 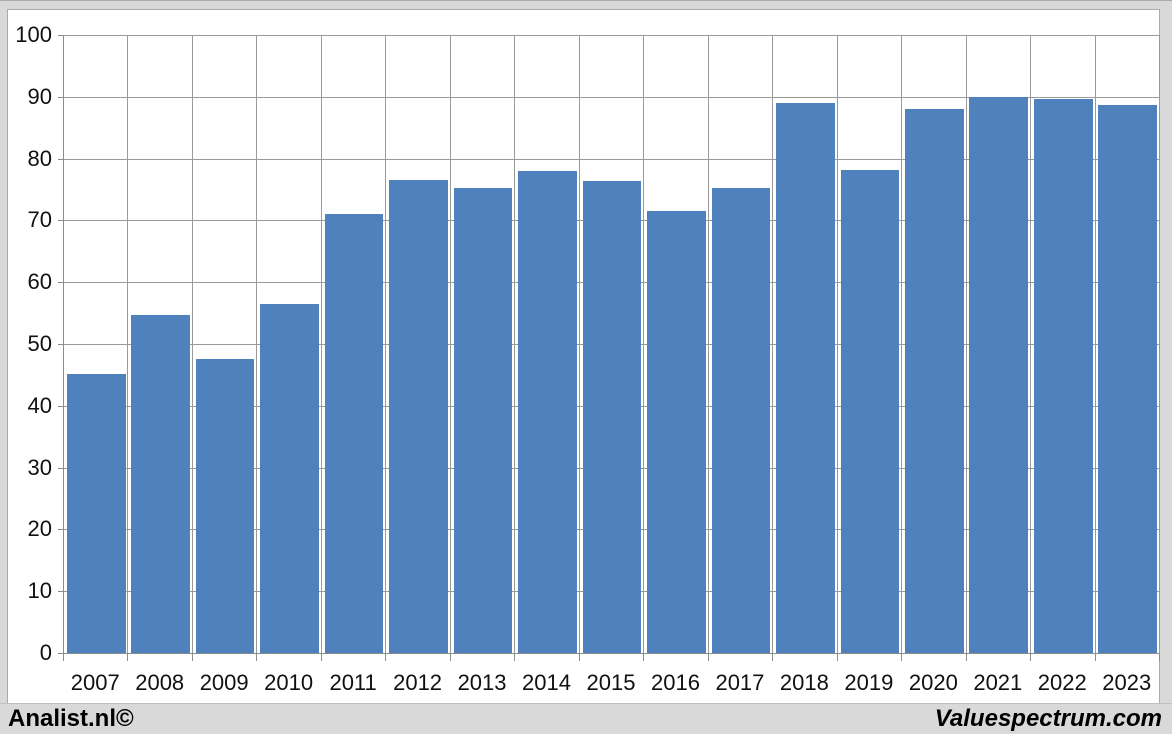 I want to click on valuespectrum-brand-text: Valuespectrum.com, so click(x=1048, y=718).